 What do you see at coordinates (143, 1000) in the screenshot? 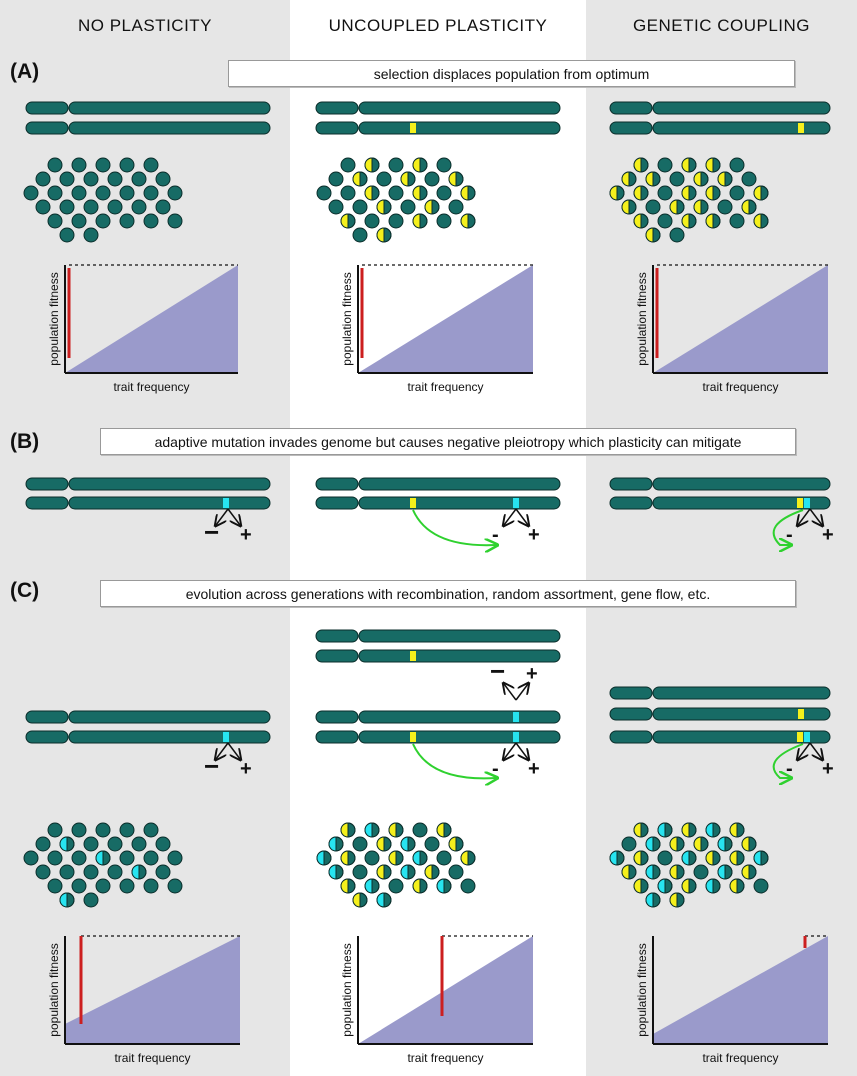
I see `fitness-plot: population fitness trait frequency` at bounding box center [143, 1000].